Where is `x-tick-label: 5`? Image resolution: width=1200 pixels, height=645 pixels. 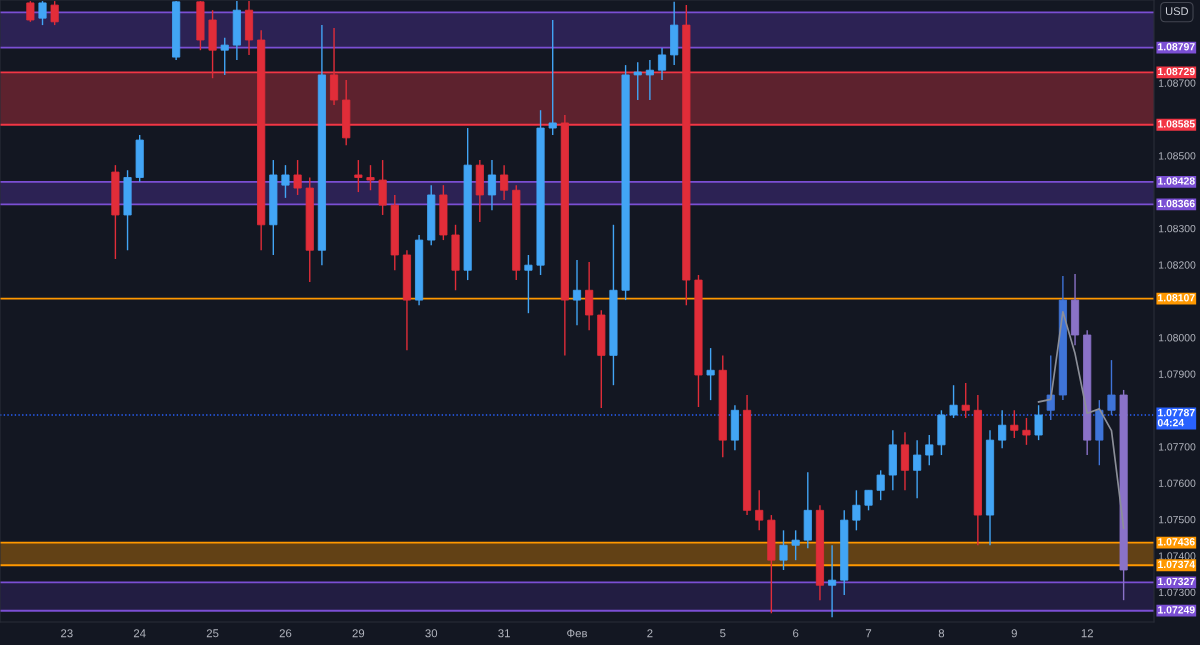 x-tick-label: 5 is located at coordinates (723, 633).